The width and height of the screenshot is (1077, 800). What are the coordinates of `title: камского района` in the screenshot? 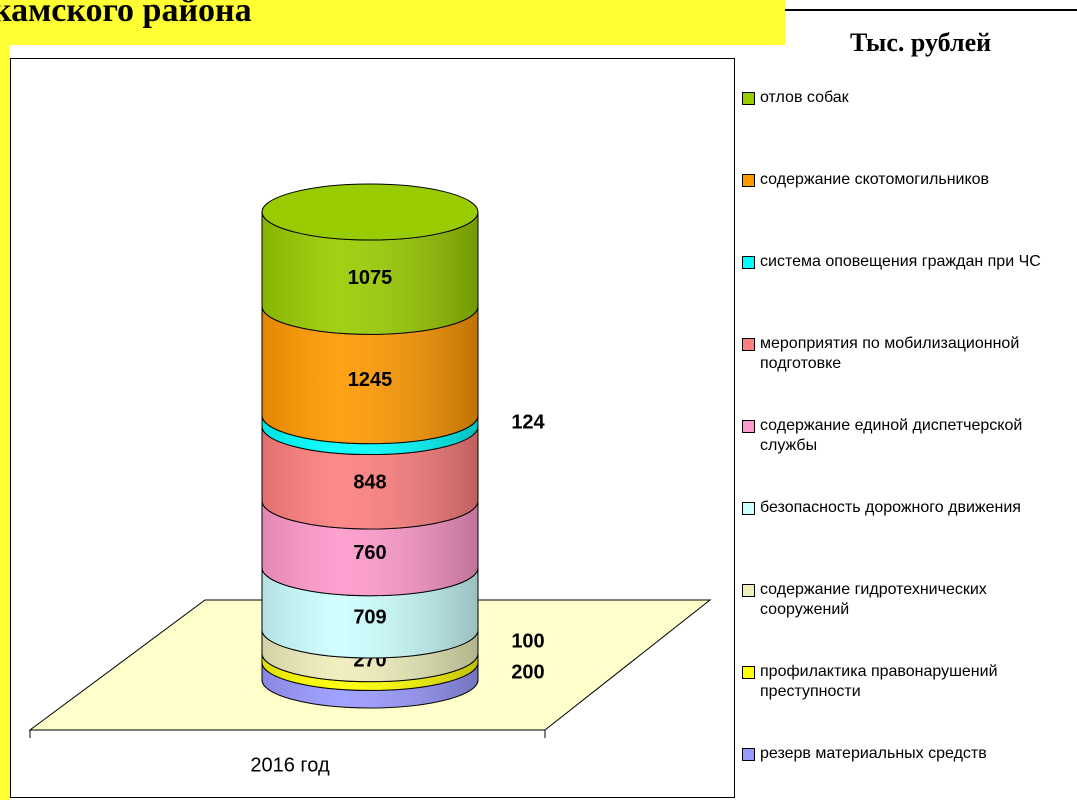 It's located at (126, 14).